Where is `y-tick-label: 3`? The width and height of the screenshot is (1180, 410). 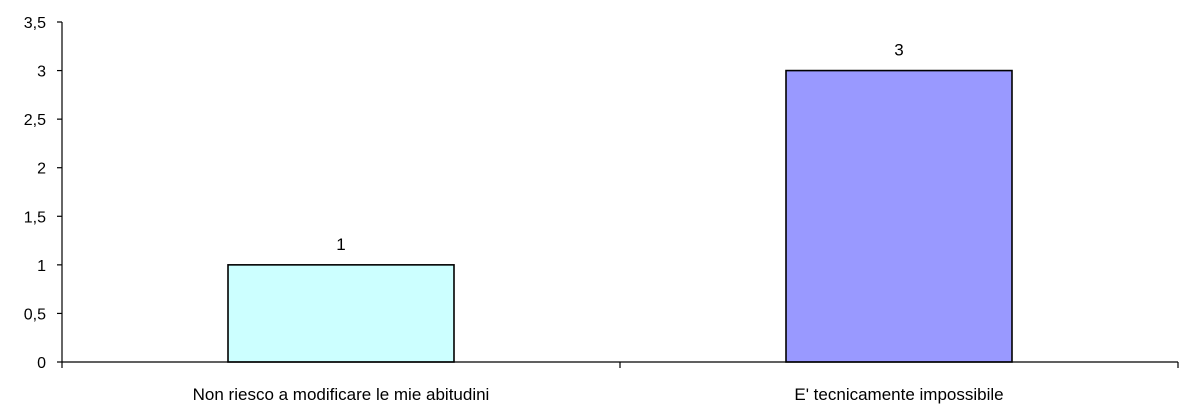 y-tick-label: 3 is located at coordinates (41, 72).